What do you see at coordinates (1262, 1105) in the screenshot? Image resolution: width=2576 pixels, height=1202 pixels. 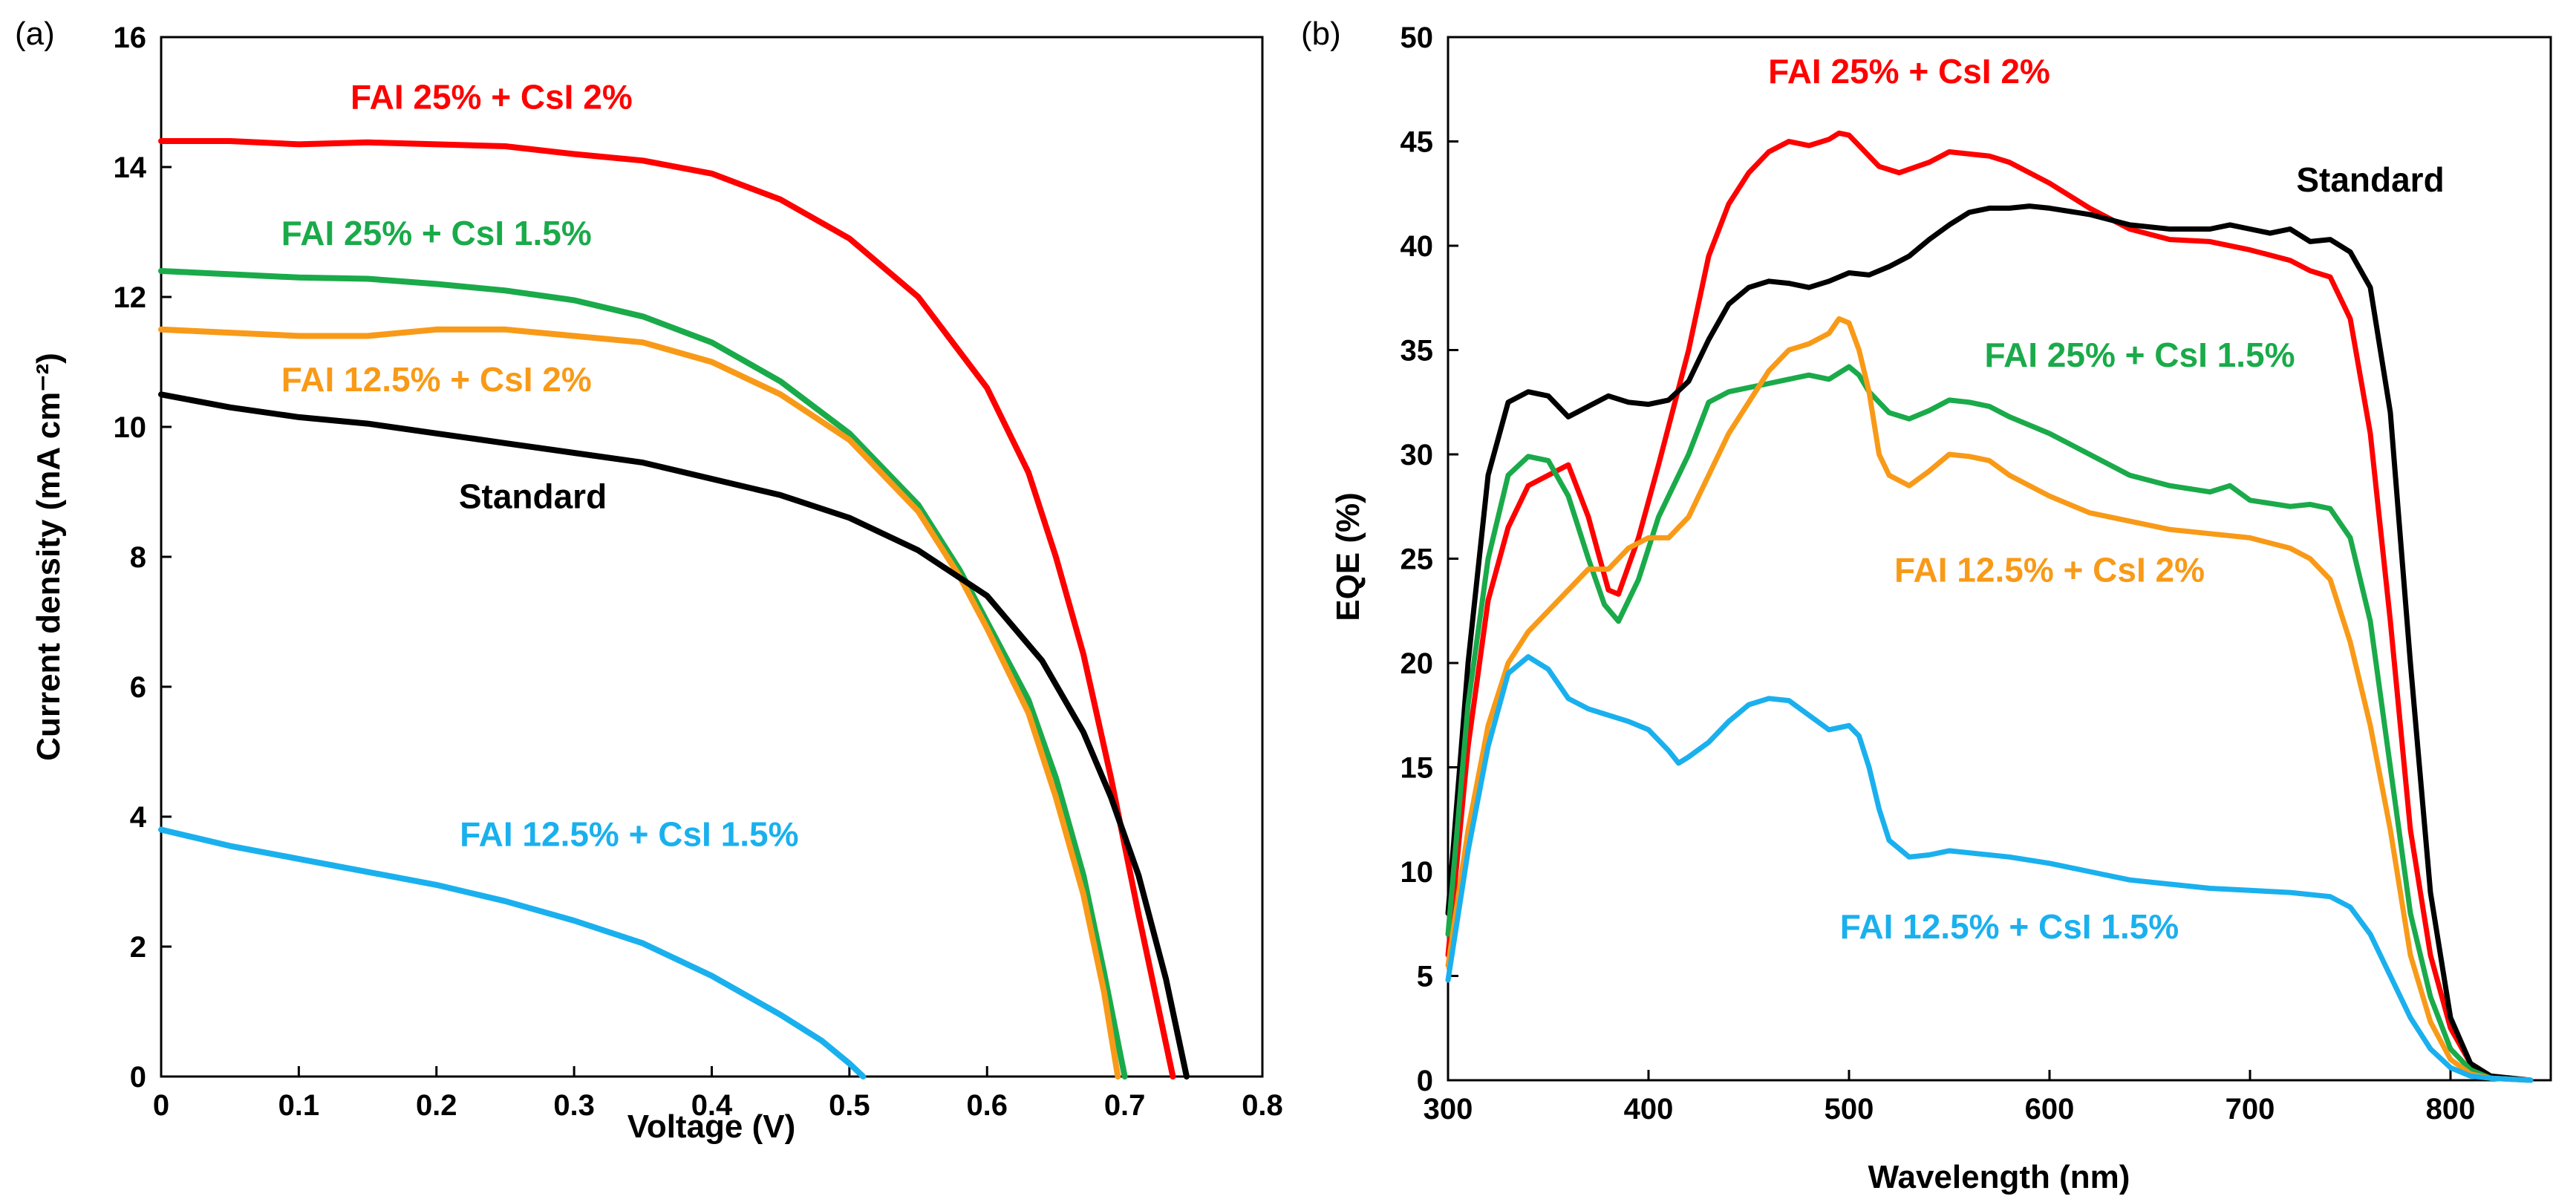 I see `panel-a-x-tick-label: 0.8` at bounding box center [1262, 1105].